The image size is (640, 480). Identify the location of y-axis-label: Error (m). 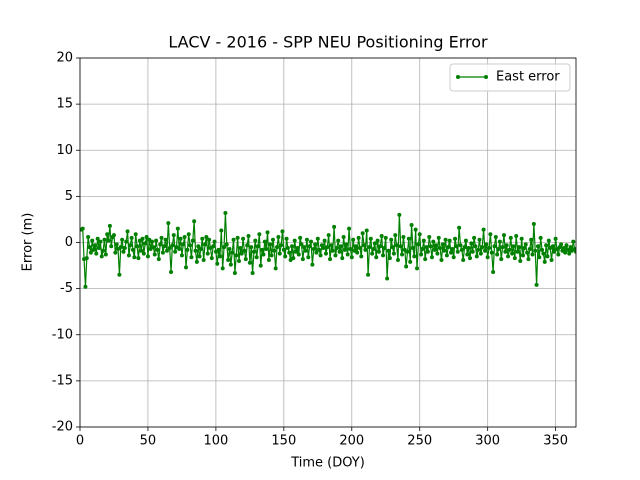
(28, 242).